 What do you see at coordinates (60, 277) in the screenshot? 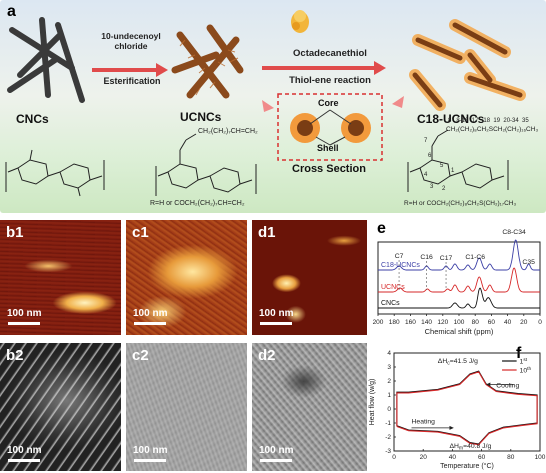
I see `tile-b1-afm: b1 100 nm` at bounding box center [60, 277].